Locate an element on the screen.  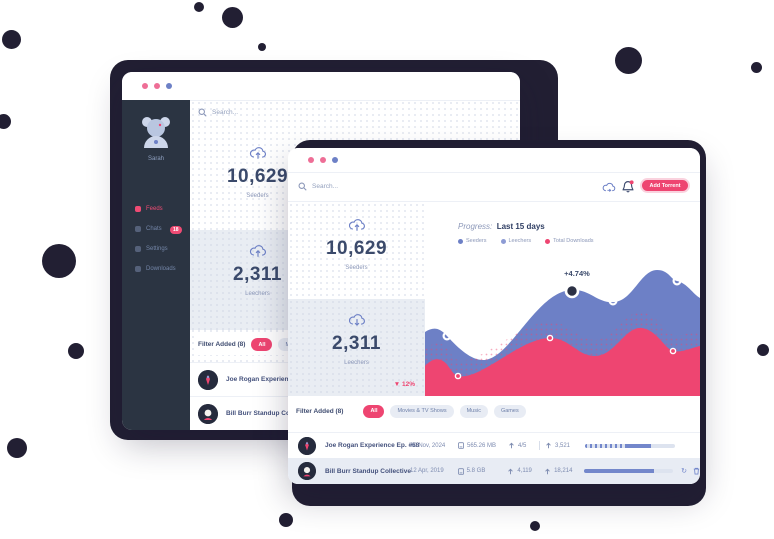
legend-leechers: Leechers is located at coordinates (515, 241).